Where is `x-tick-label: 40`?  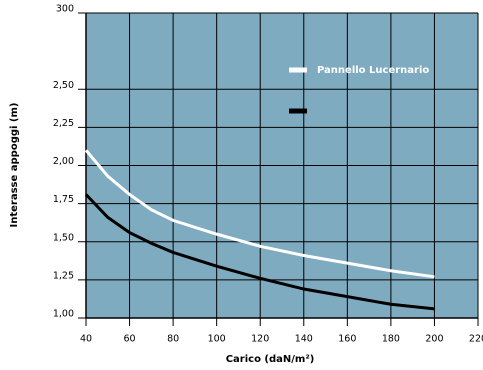 x-tick-label: 40 is located at coordinates (86, 339).